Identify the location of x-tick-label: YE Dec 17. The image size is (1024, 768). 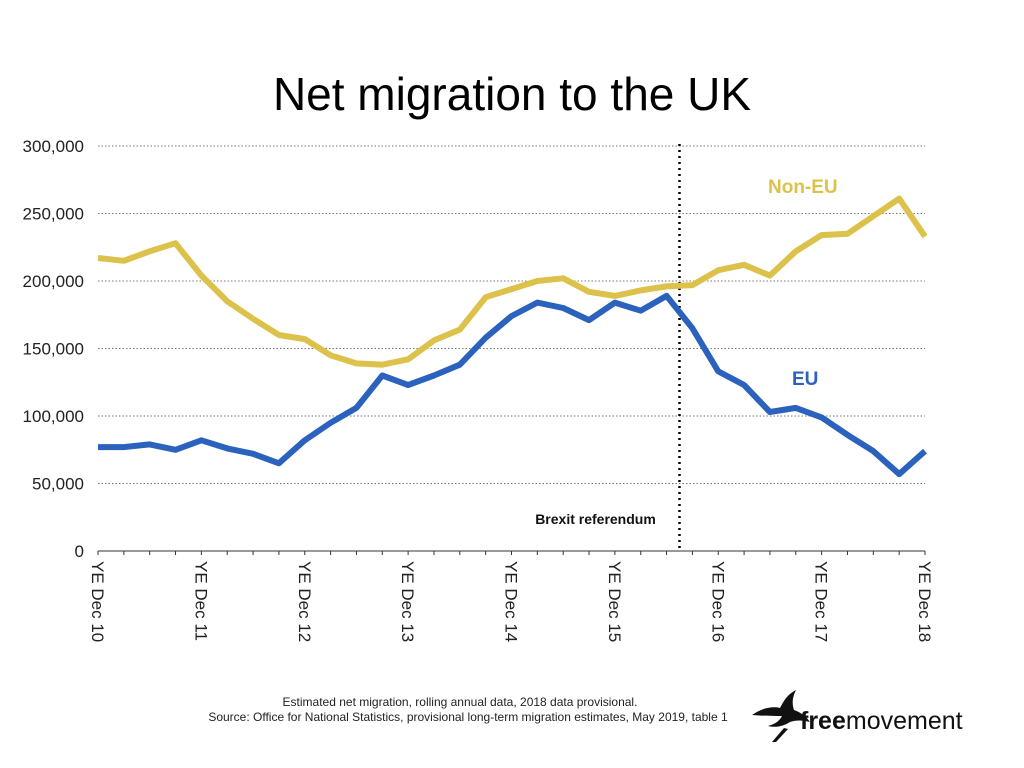
(821, 601).